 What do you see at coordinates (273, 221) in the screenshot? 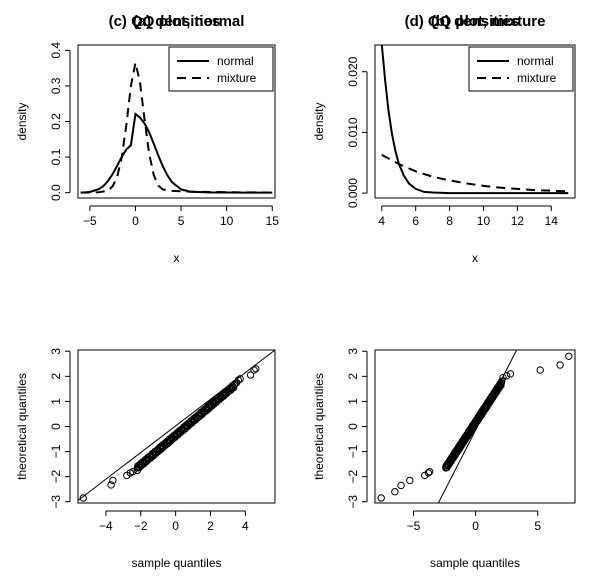
I see `x-tick-label: 15` at bounding box center [273, 221].